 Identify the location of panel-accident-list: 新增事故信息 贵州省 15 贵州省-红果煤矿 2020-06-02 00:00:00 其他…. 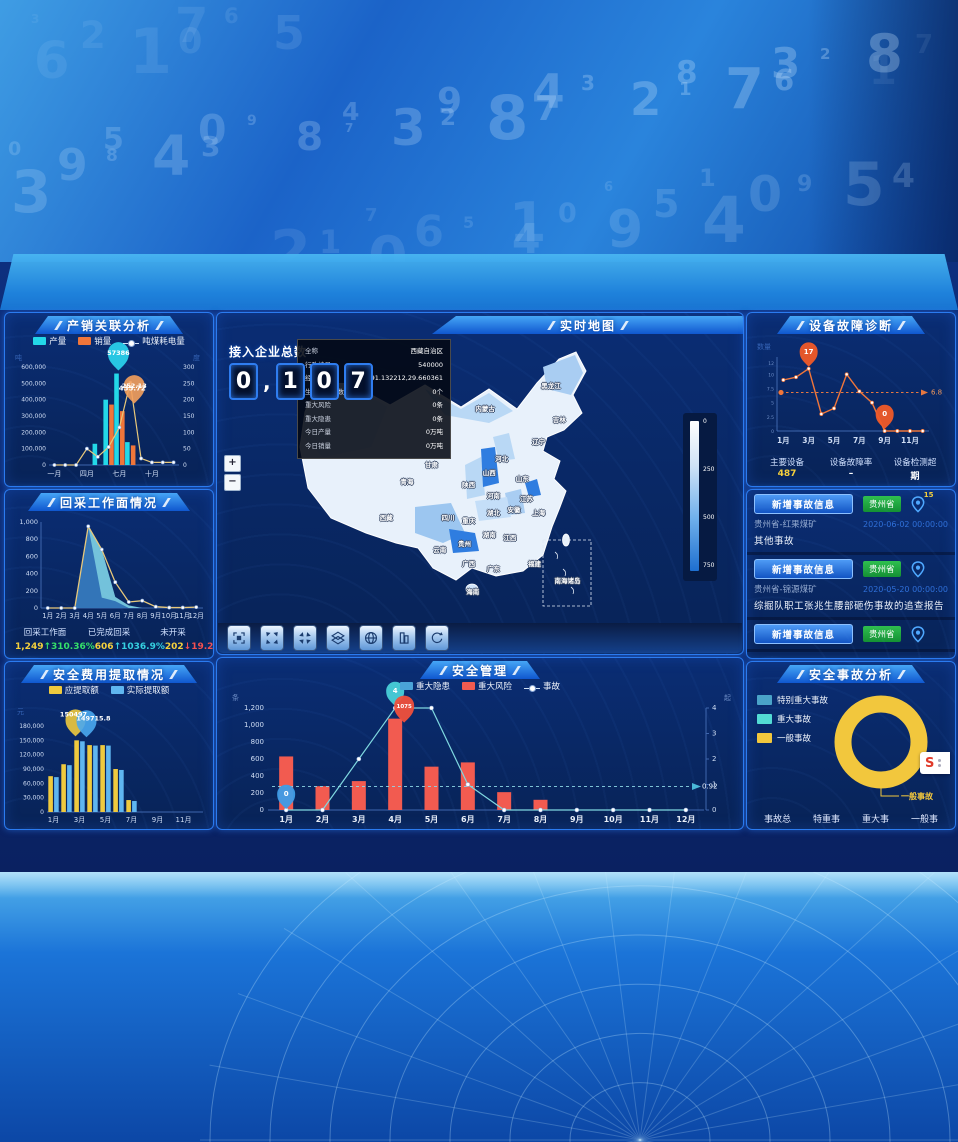
(851, 574).